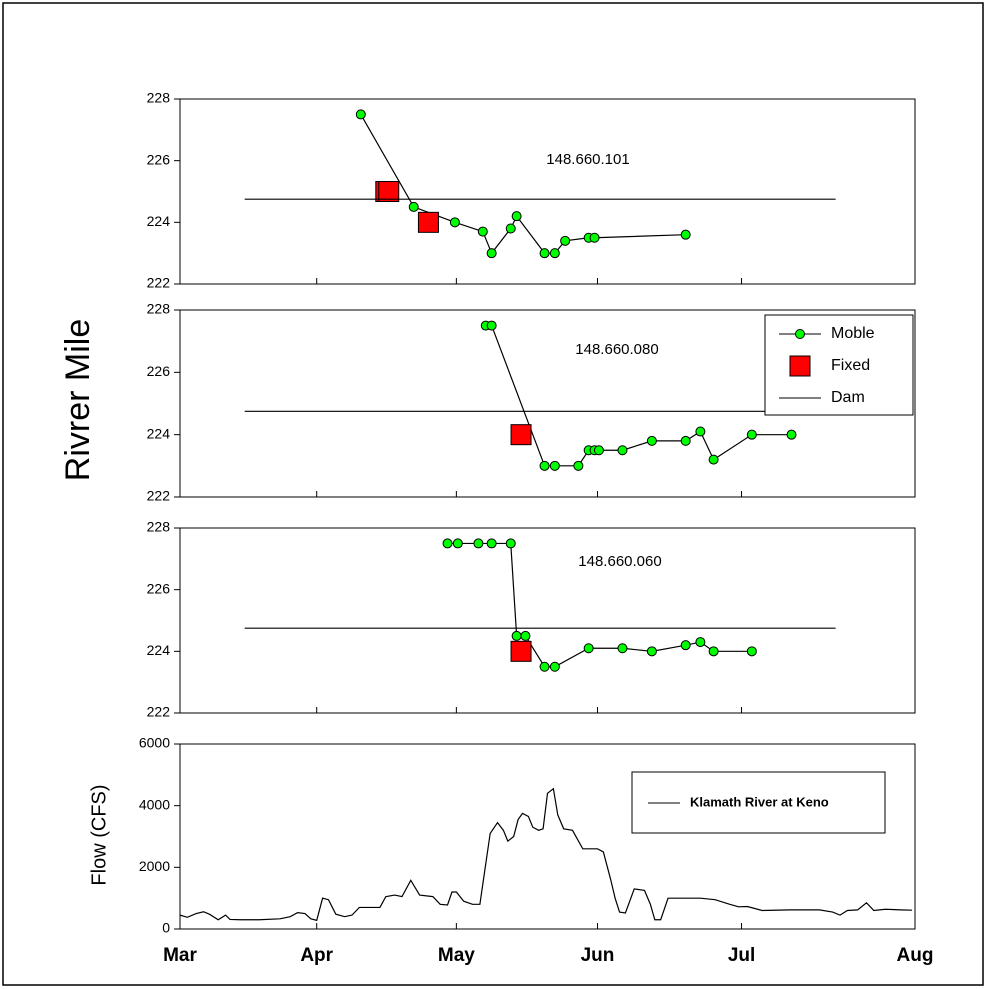 This screenshot has width=987, height=989. What do you see at coordinates (316, 955) in the screenshot?
I see `x-tick-label: Apr` at bounding box center [316, 955].